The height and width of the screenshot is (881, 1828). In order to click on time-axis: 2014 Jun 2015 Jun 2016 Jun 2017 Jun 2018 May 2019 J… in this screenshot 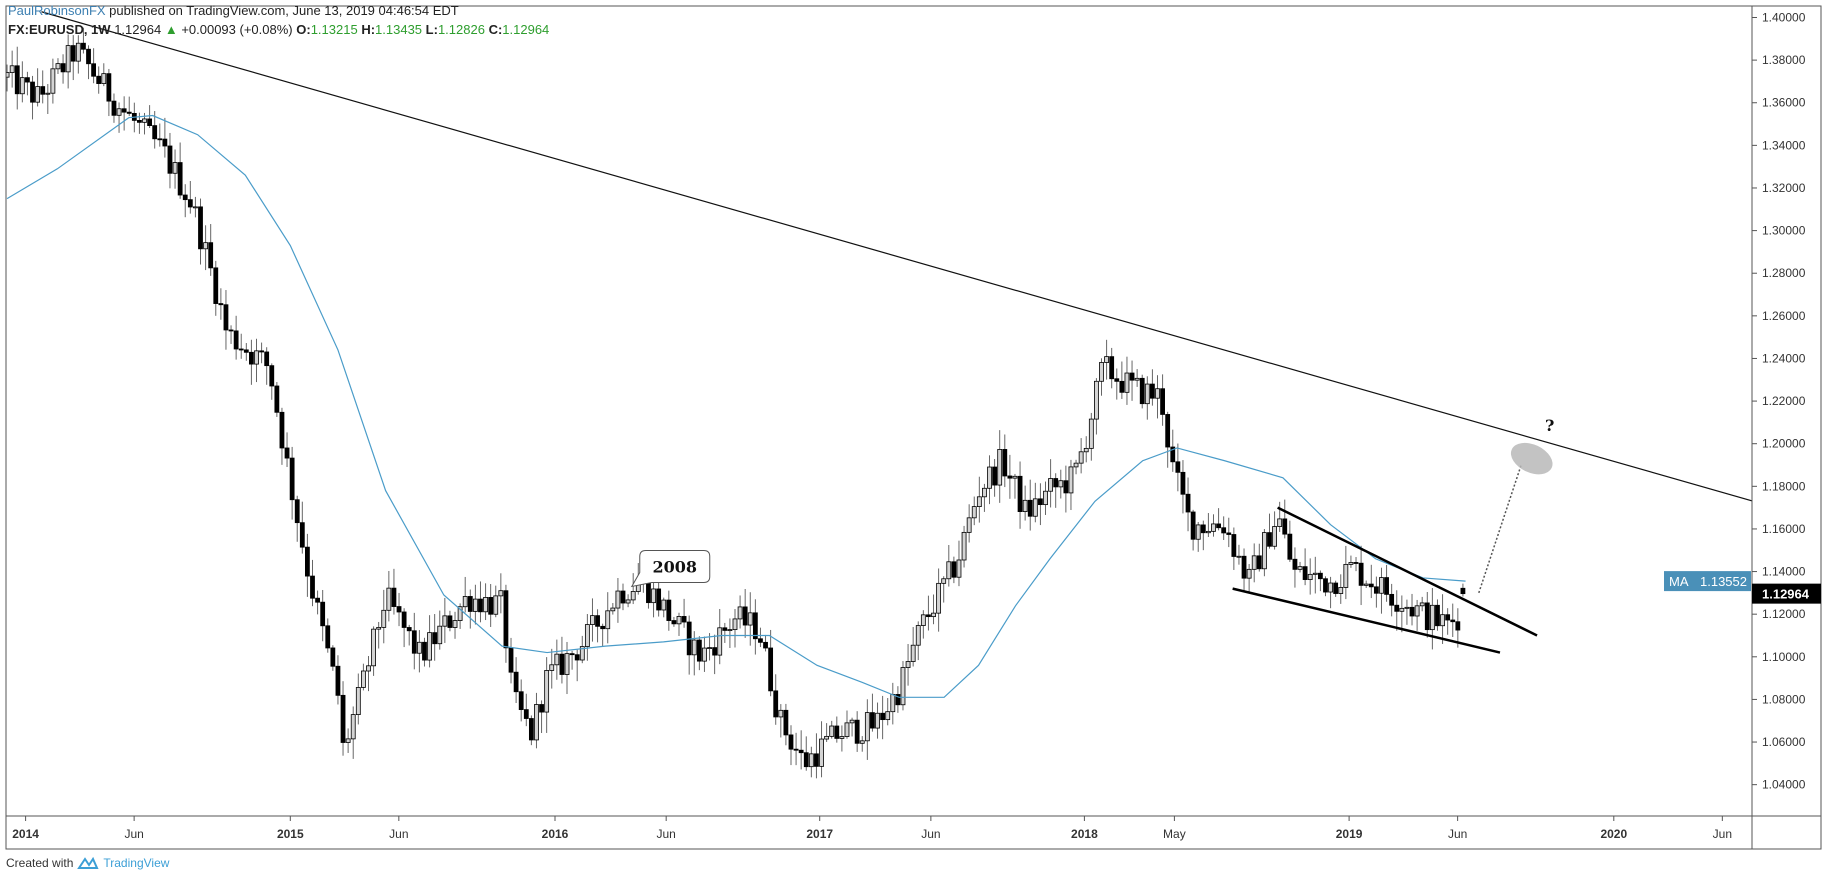, I will do `click(872, 828)`.